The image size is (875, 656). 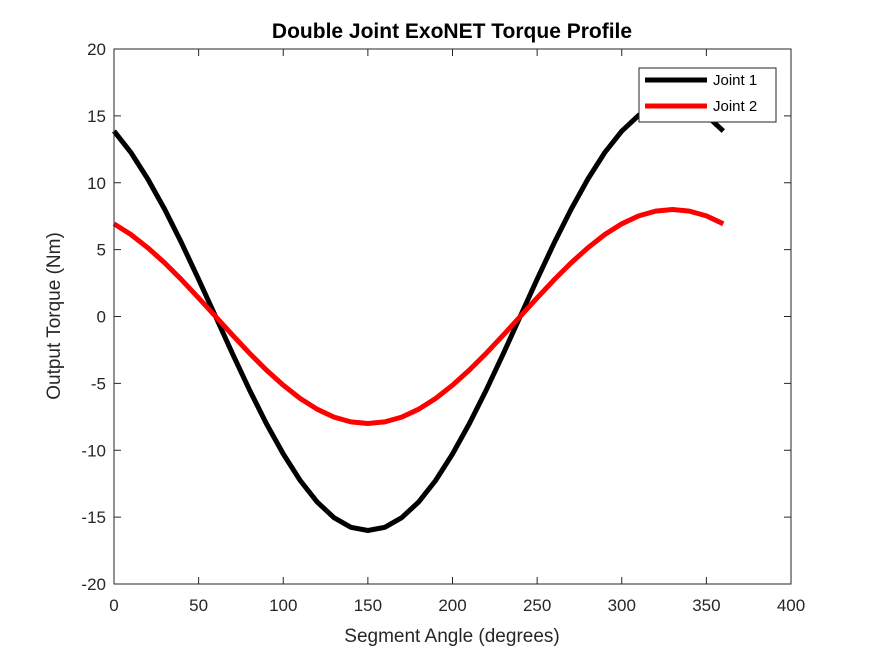 What do you see at coordinates (791, 605) in the screenshot?
I see `x-tick-label: 400` at bounding box center [791, 605].